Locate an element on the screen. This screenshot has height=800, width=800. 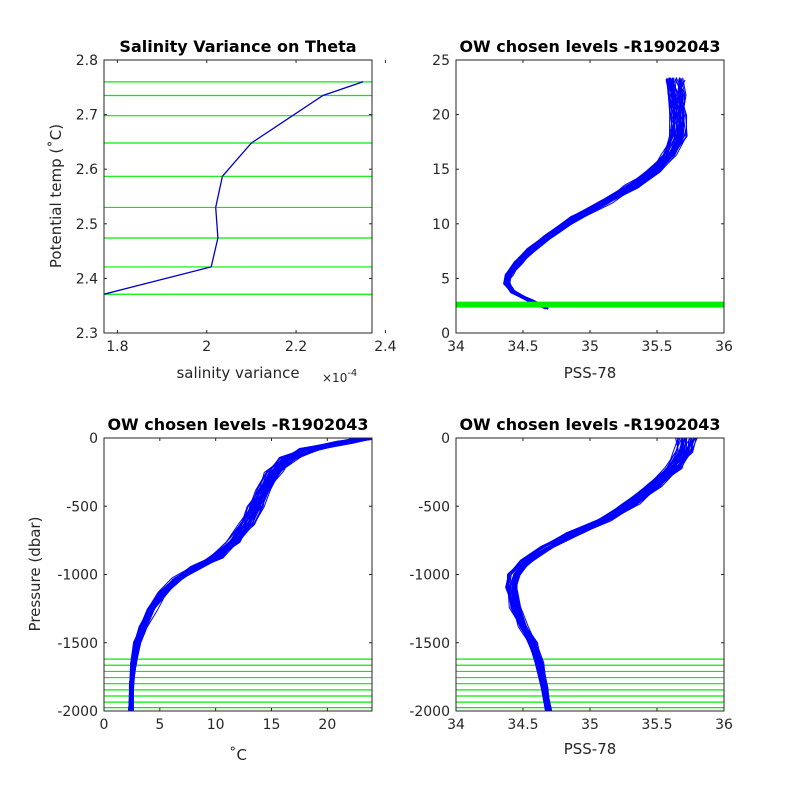
panel2-ytick-label: 20 is located at coordinates (441, 116).